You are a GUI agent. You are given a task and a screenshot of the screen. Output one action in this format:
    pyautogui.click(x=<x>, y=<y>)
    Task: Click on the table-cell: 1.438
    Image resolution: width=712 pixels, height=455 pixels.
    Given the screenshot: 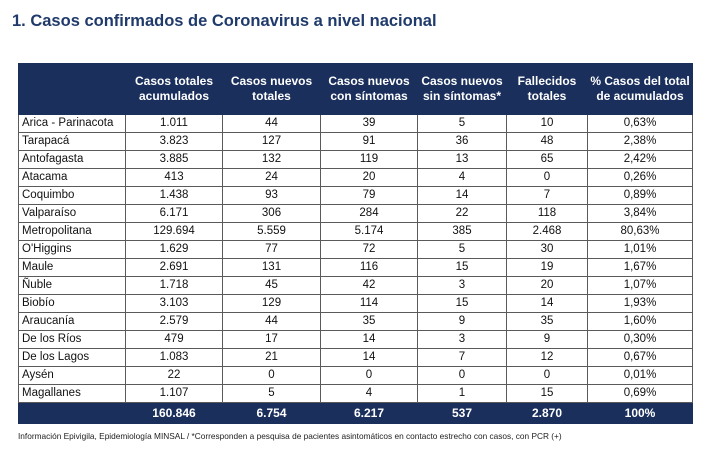 What is the action you would take?
    pyautogui.click(x=174, y=195)
    